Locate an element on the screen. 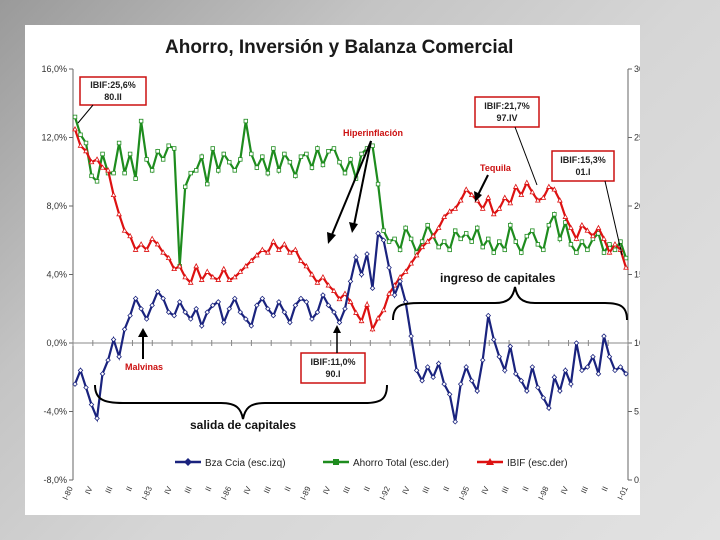  left-tick-label: 12,0% is located at coordinates (54, 138).